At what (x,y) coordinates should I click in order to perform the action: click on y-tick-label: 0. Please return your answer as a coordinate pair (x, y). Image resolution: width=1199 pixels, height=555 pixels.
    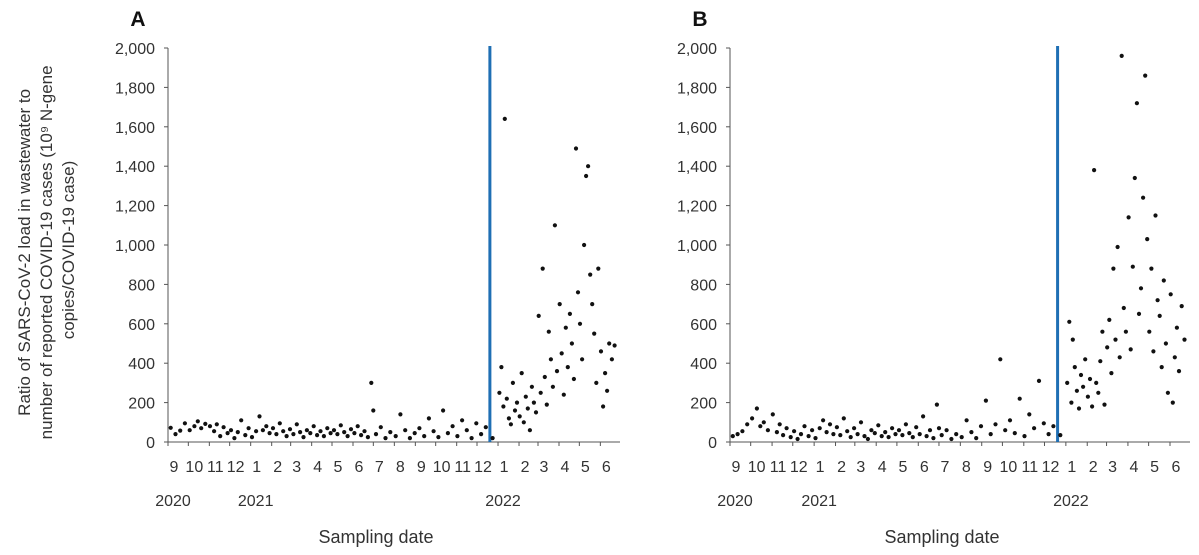
    Looking at the image, I should click on (150, 443).